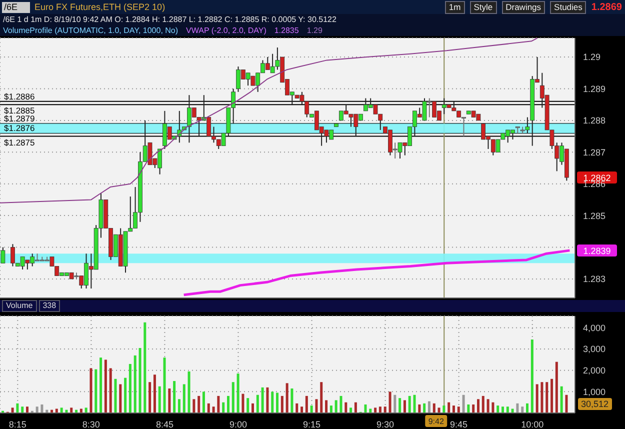  What do you see at coordinates (314, 30) in the screenshot?
I see `text: 1.29` at bounding box center [314, 30].